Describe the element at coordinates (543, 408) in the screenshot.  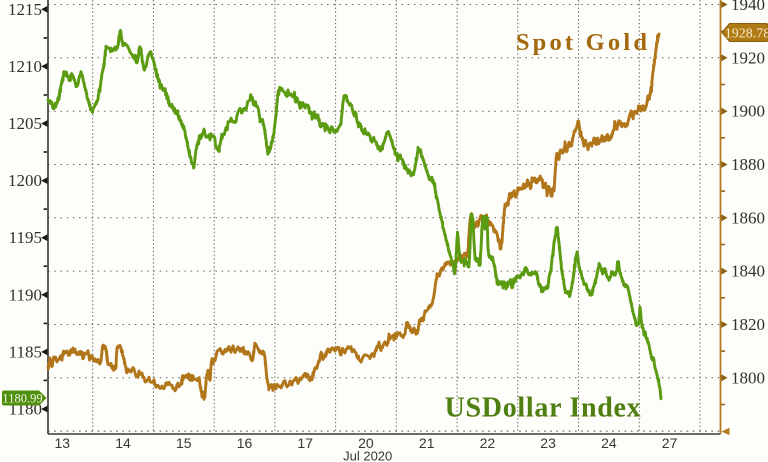
I see `svg-text: USDollar Index` at that location.